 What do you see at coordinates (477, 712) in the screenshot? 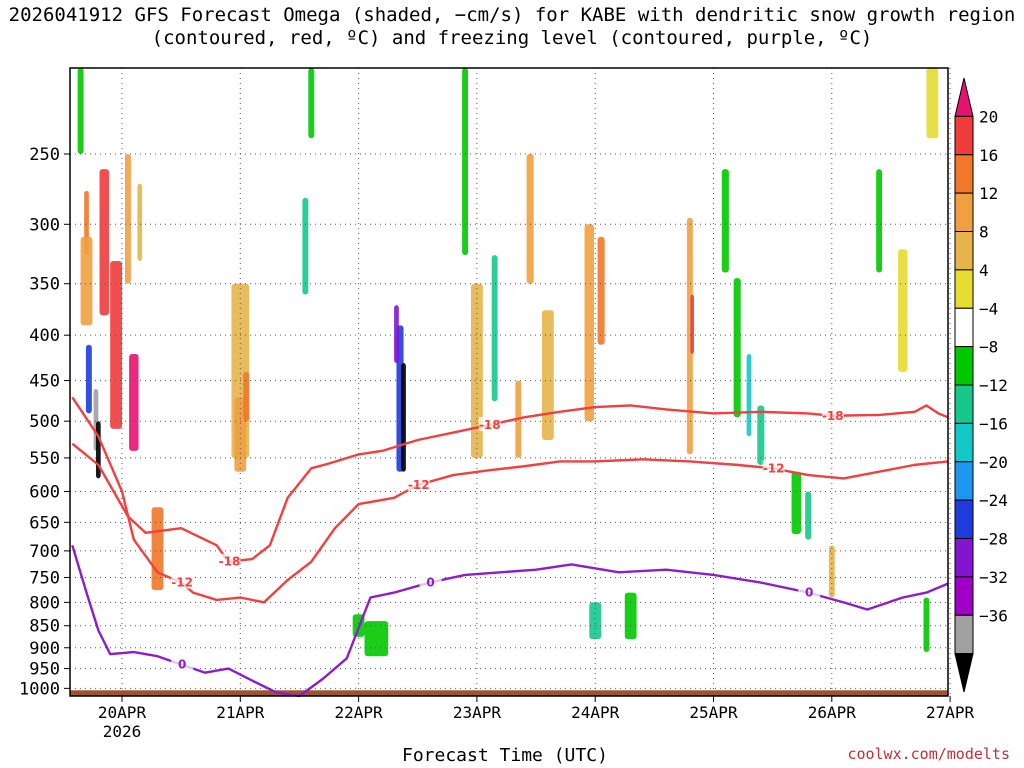
I see `x-tick-label: 23APR` at bounding box center [477, 712].